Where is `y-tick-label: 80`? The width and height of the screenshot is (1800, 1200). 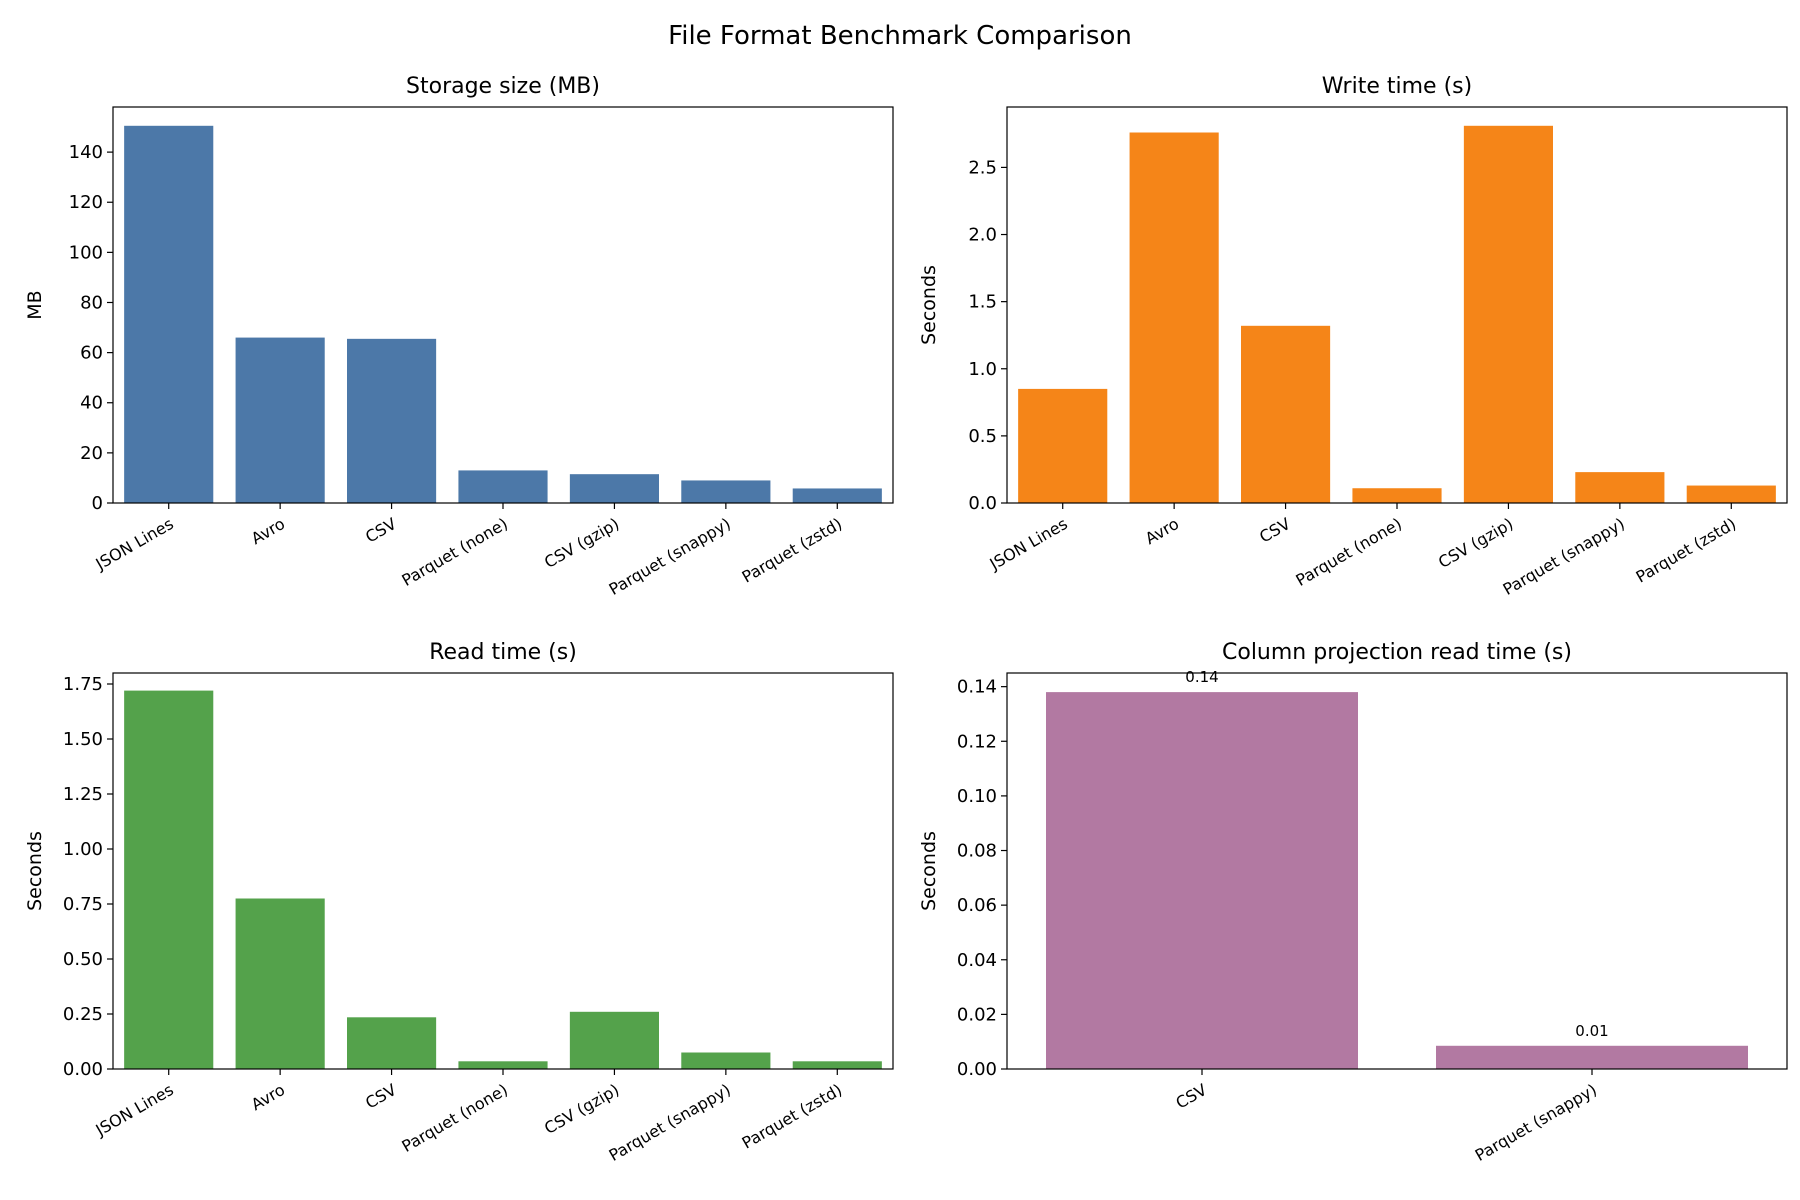
y-tick-label: 80 is located at coordinates (91, 302).